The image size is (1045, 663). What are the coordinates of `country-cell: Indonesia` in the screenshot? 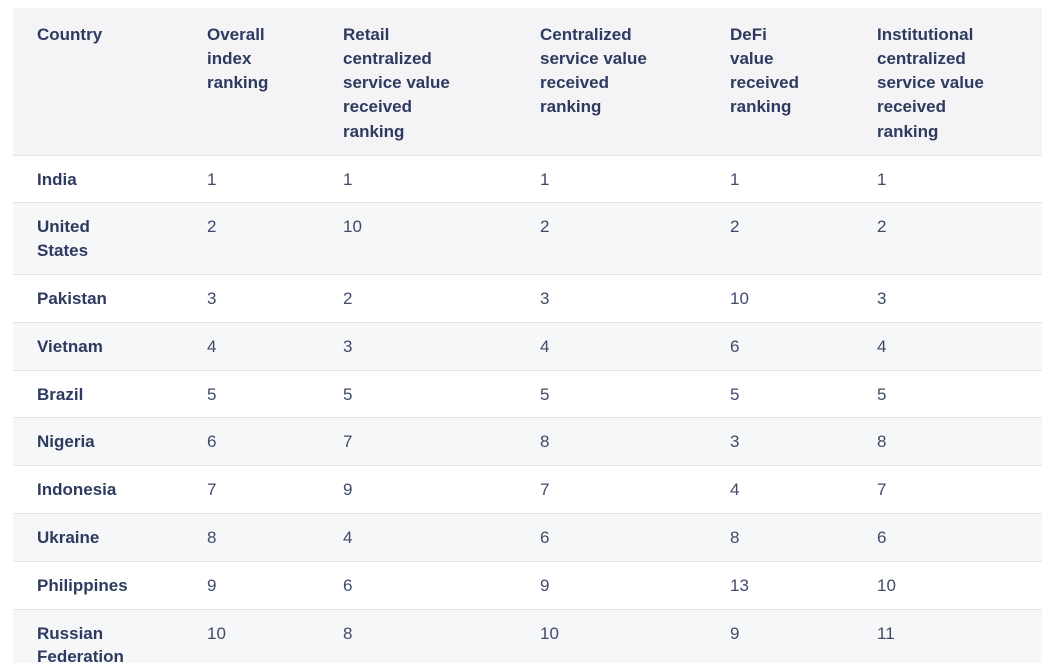 It's located at (110, 490).